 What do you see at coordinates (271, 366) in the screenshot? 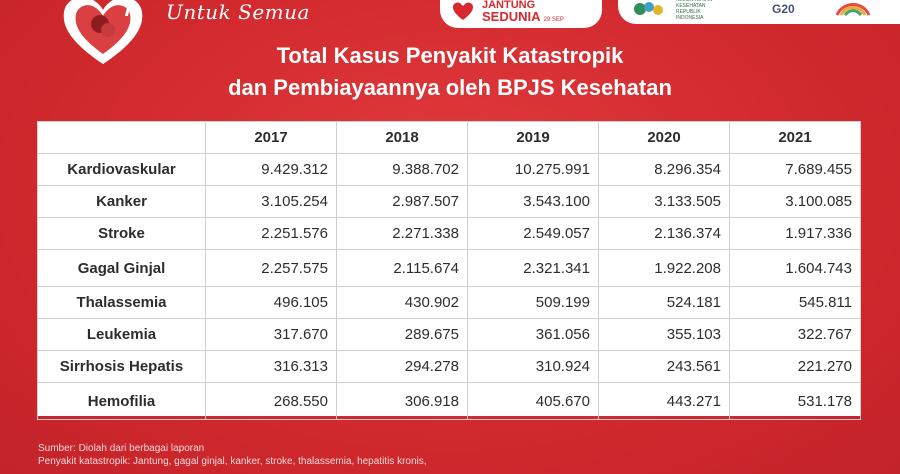
I see `table-cell: 316.313` at bounding box center [271, 366].